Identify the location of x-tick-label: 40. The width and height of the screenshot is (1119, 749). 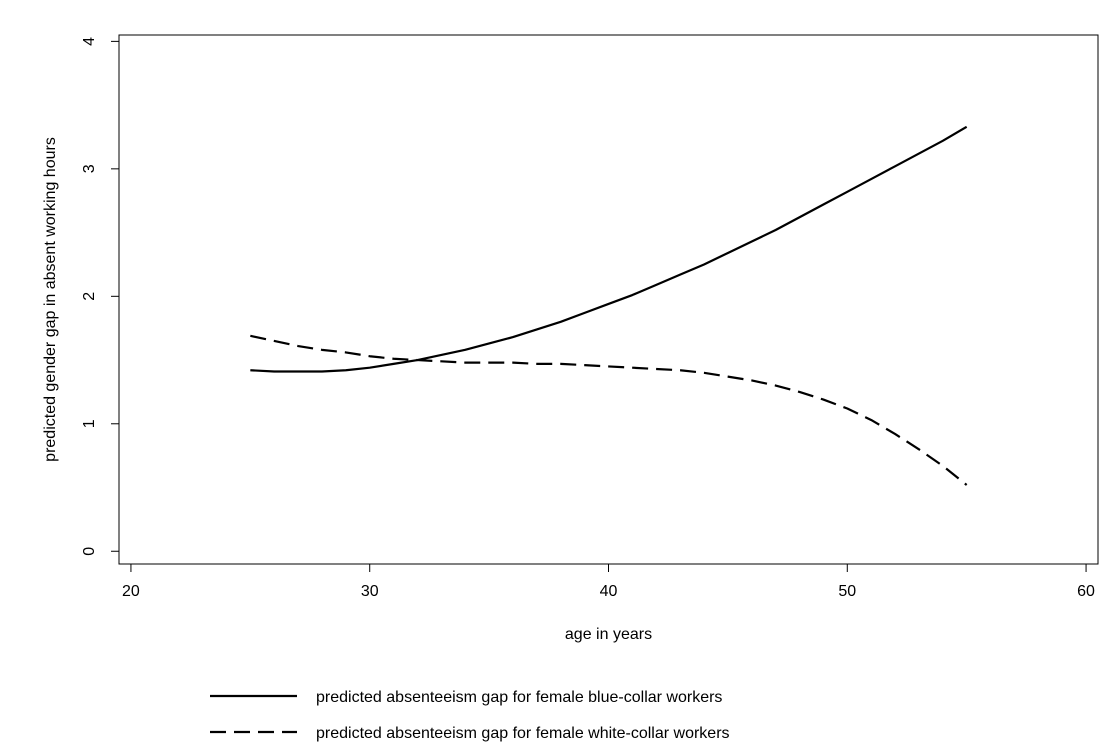
(609, 591).